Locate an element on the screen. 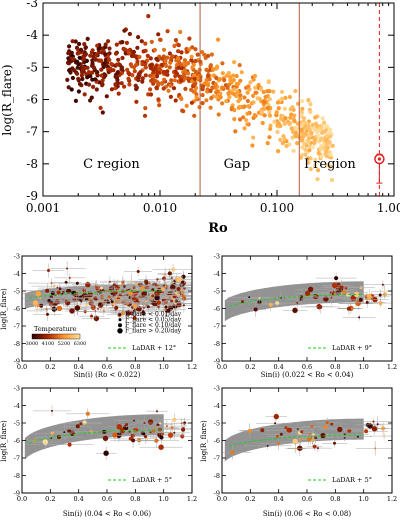 This screenshot has height=522, width=400. y-tick-label: -3 is located at coordinates (17, 389).